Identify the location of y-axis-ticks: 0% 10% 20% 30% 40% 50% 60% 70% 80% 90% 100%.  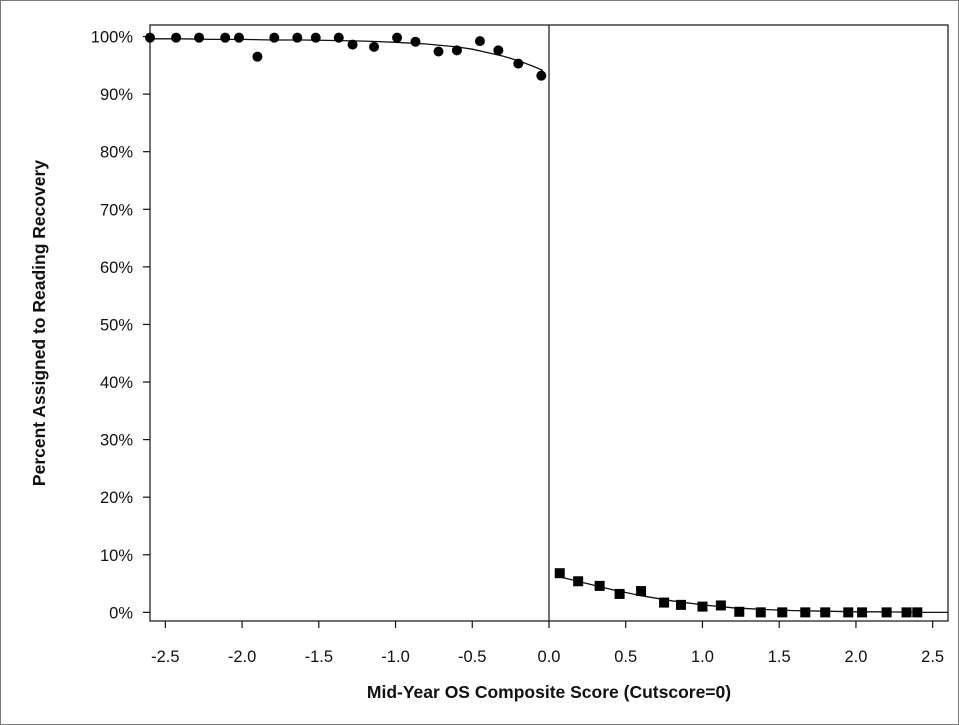
(120, 325).